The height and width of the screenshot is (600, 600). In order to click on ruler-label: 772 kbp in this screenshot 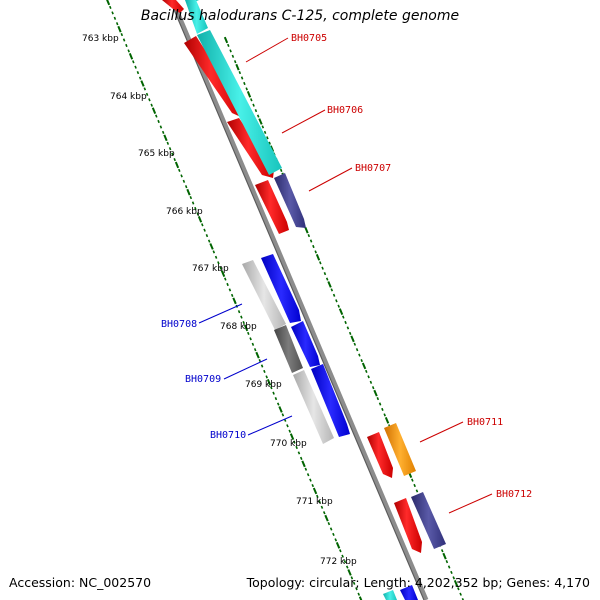, I will do `click(338, 562)`.